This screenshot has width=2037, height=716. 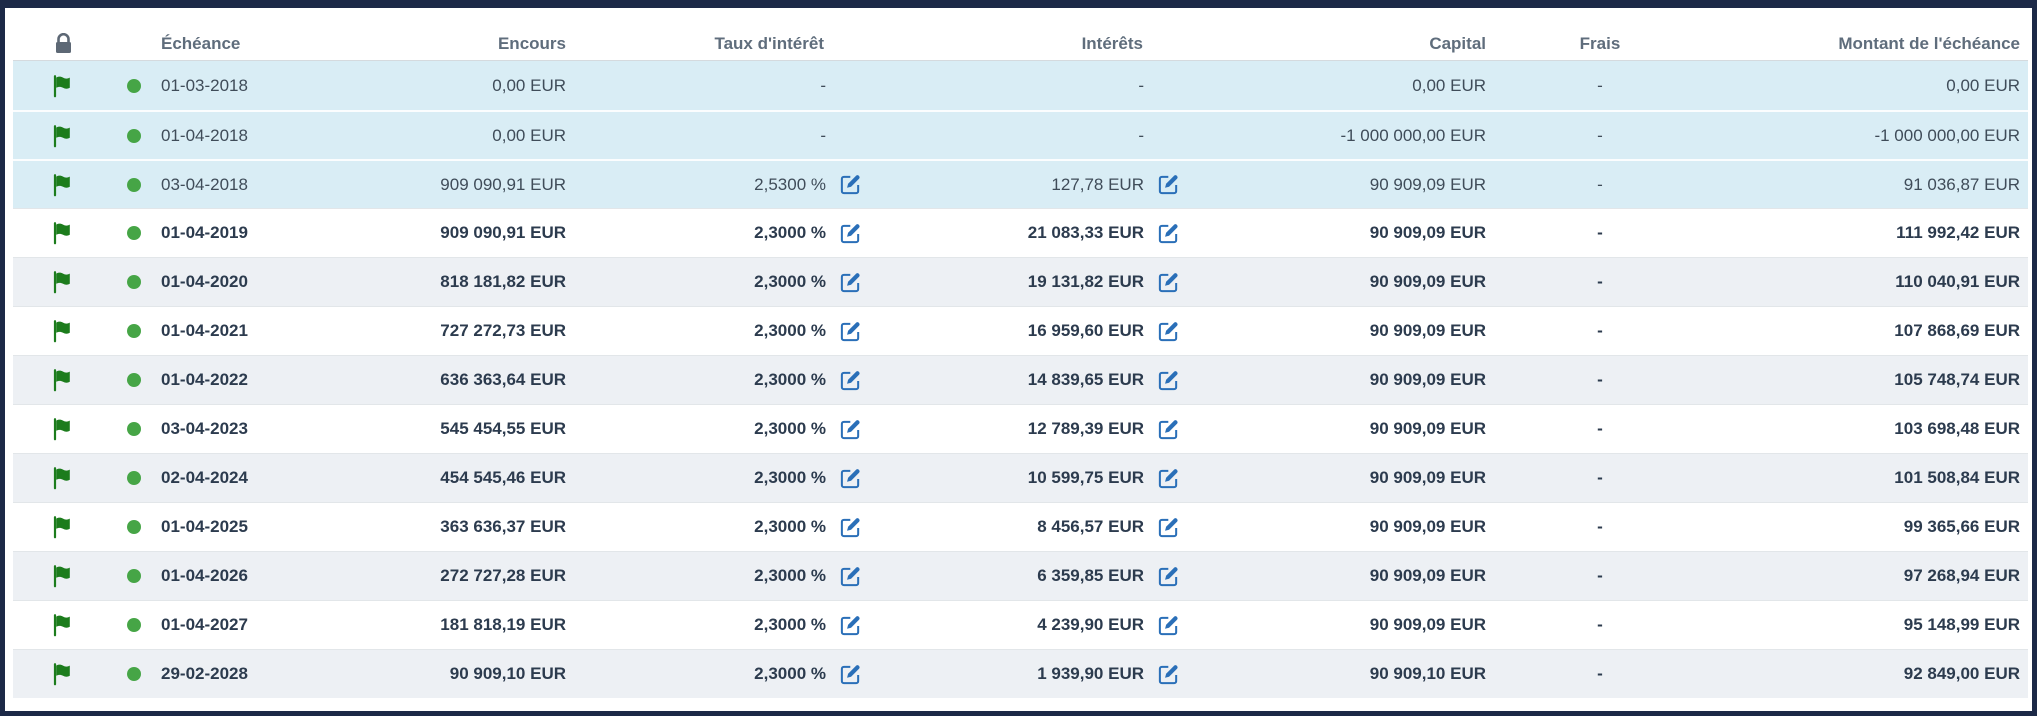 What do you see at coordinates (204, 575) in the screenshot?
I see `echeance-date: 01-04-2026` at bounding box center [204, 575].